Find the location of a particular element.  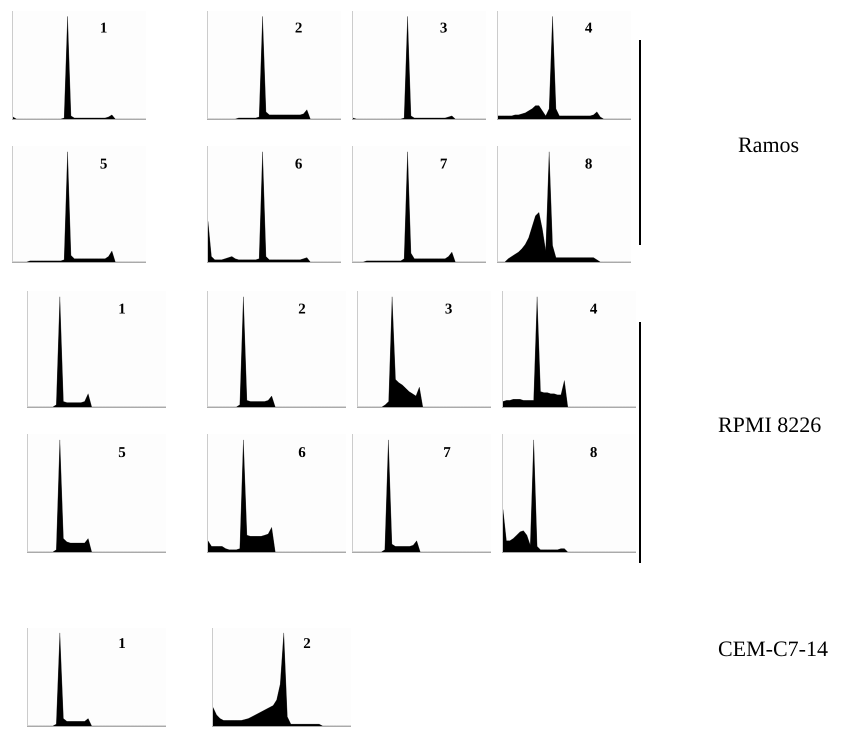

text: CEM-C7-14 is located at coordinates (773, 648).